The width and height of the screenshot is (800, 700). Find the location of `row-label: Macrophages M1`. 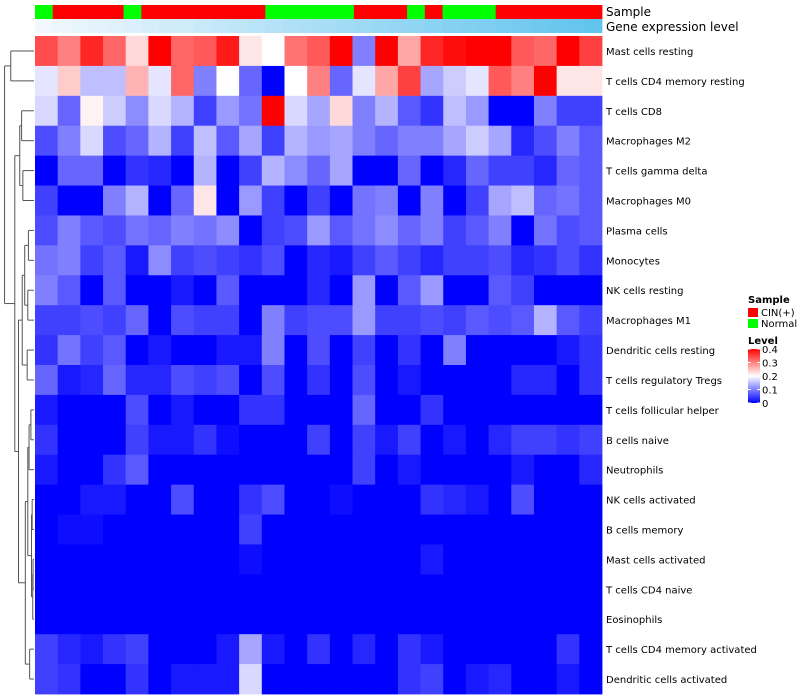

row-label: Macrophages M1 is located at coordinates (648, 321).